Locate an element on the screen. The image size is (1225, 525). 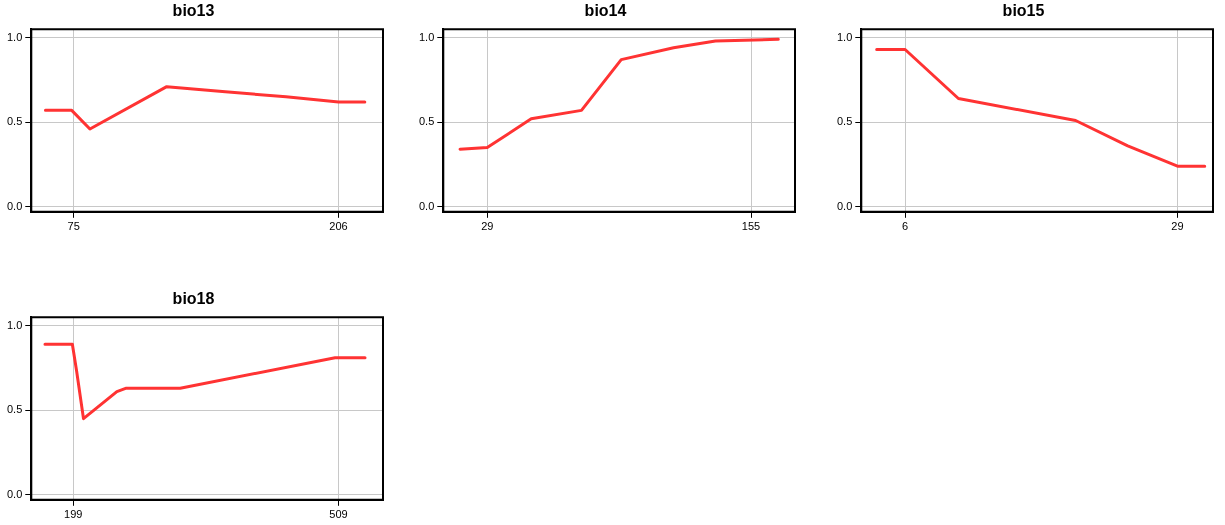
chart-title: bio13 is located at coordinates (193, 11).